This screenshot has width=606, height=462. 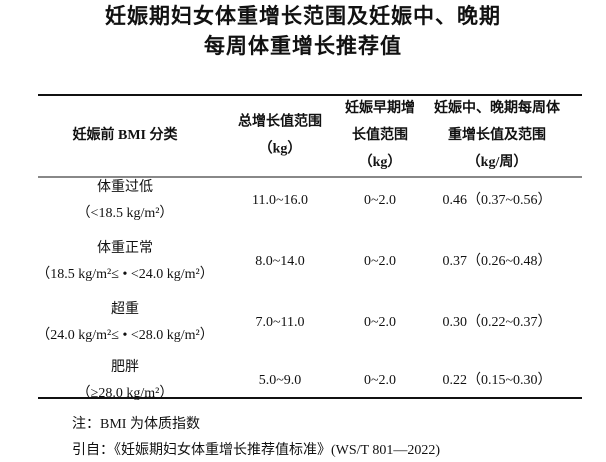 What do you see at coordinates (497, 107) in the screenshot?
I see `header-cell: 妊娠中、晚期每周体` at bounding box center [497, 107].